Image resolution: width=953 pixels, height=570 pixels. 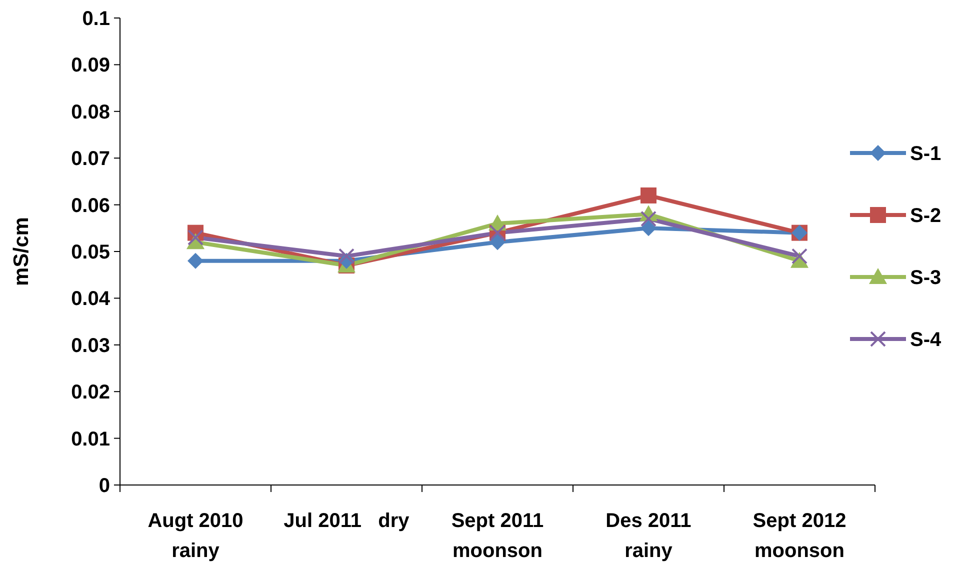 I want to click on y-tick-label: 0.08, so click(x=90, y=112).